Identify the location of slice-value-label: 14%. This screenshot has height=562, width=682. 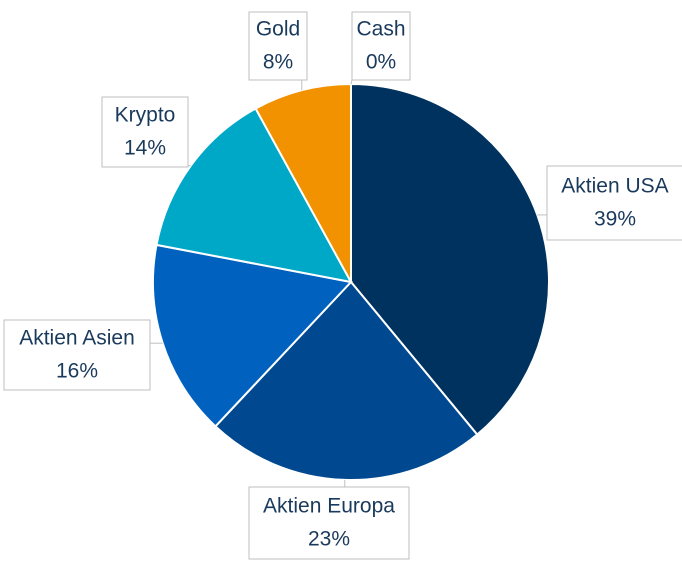
(145, 148).